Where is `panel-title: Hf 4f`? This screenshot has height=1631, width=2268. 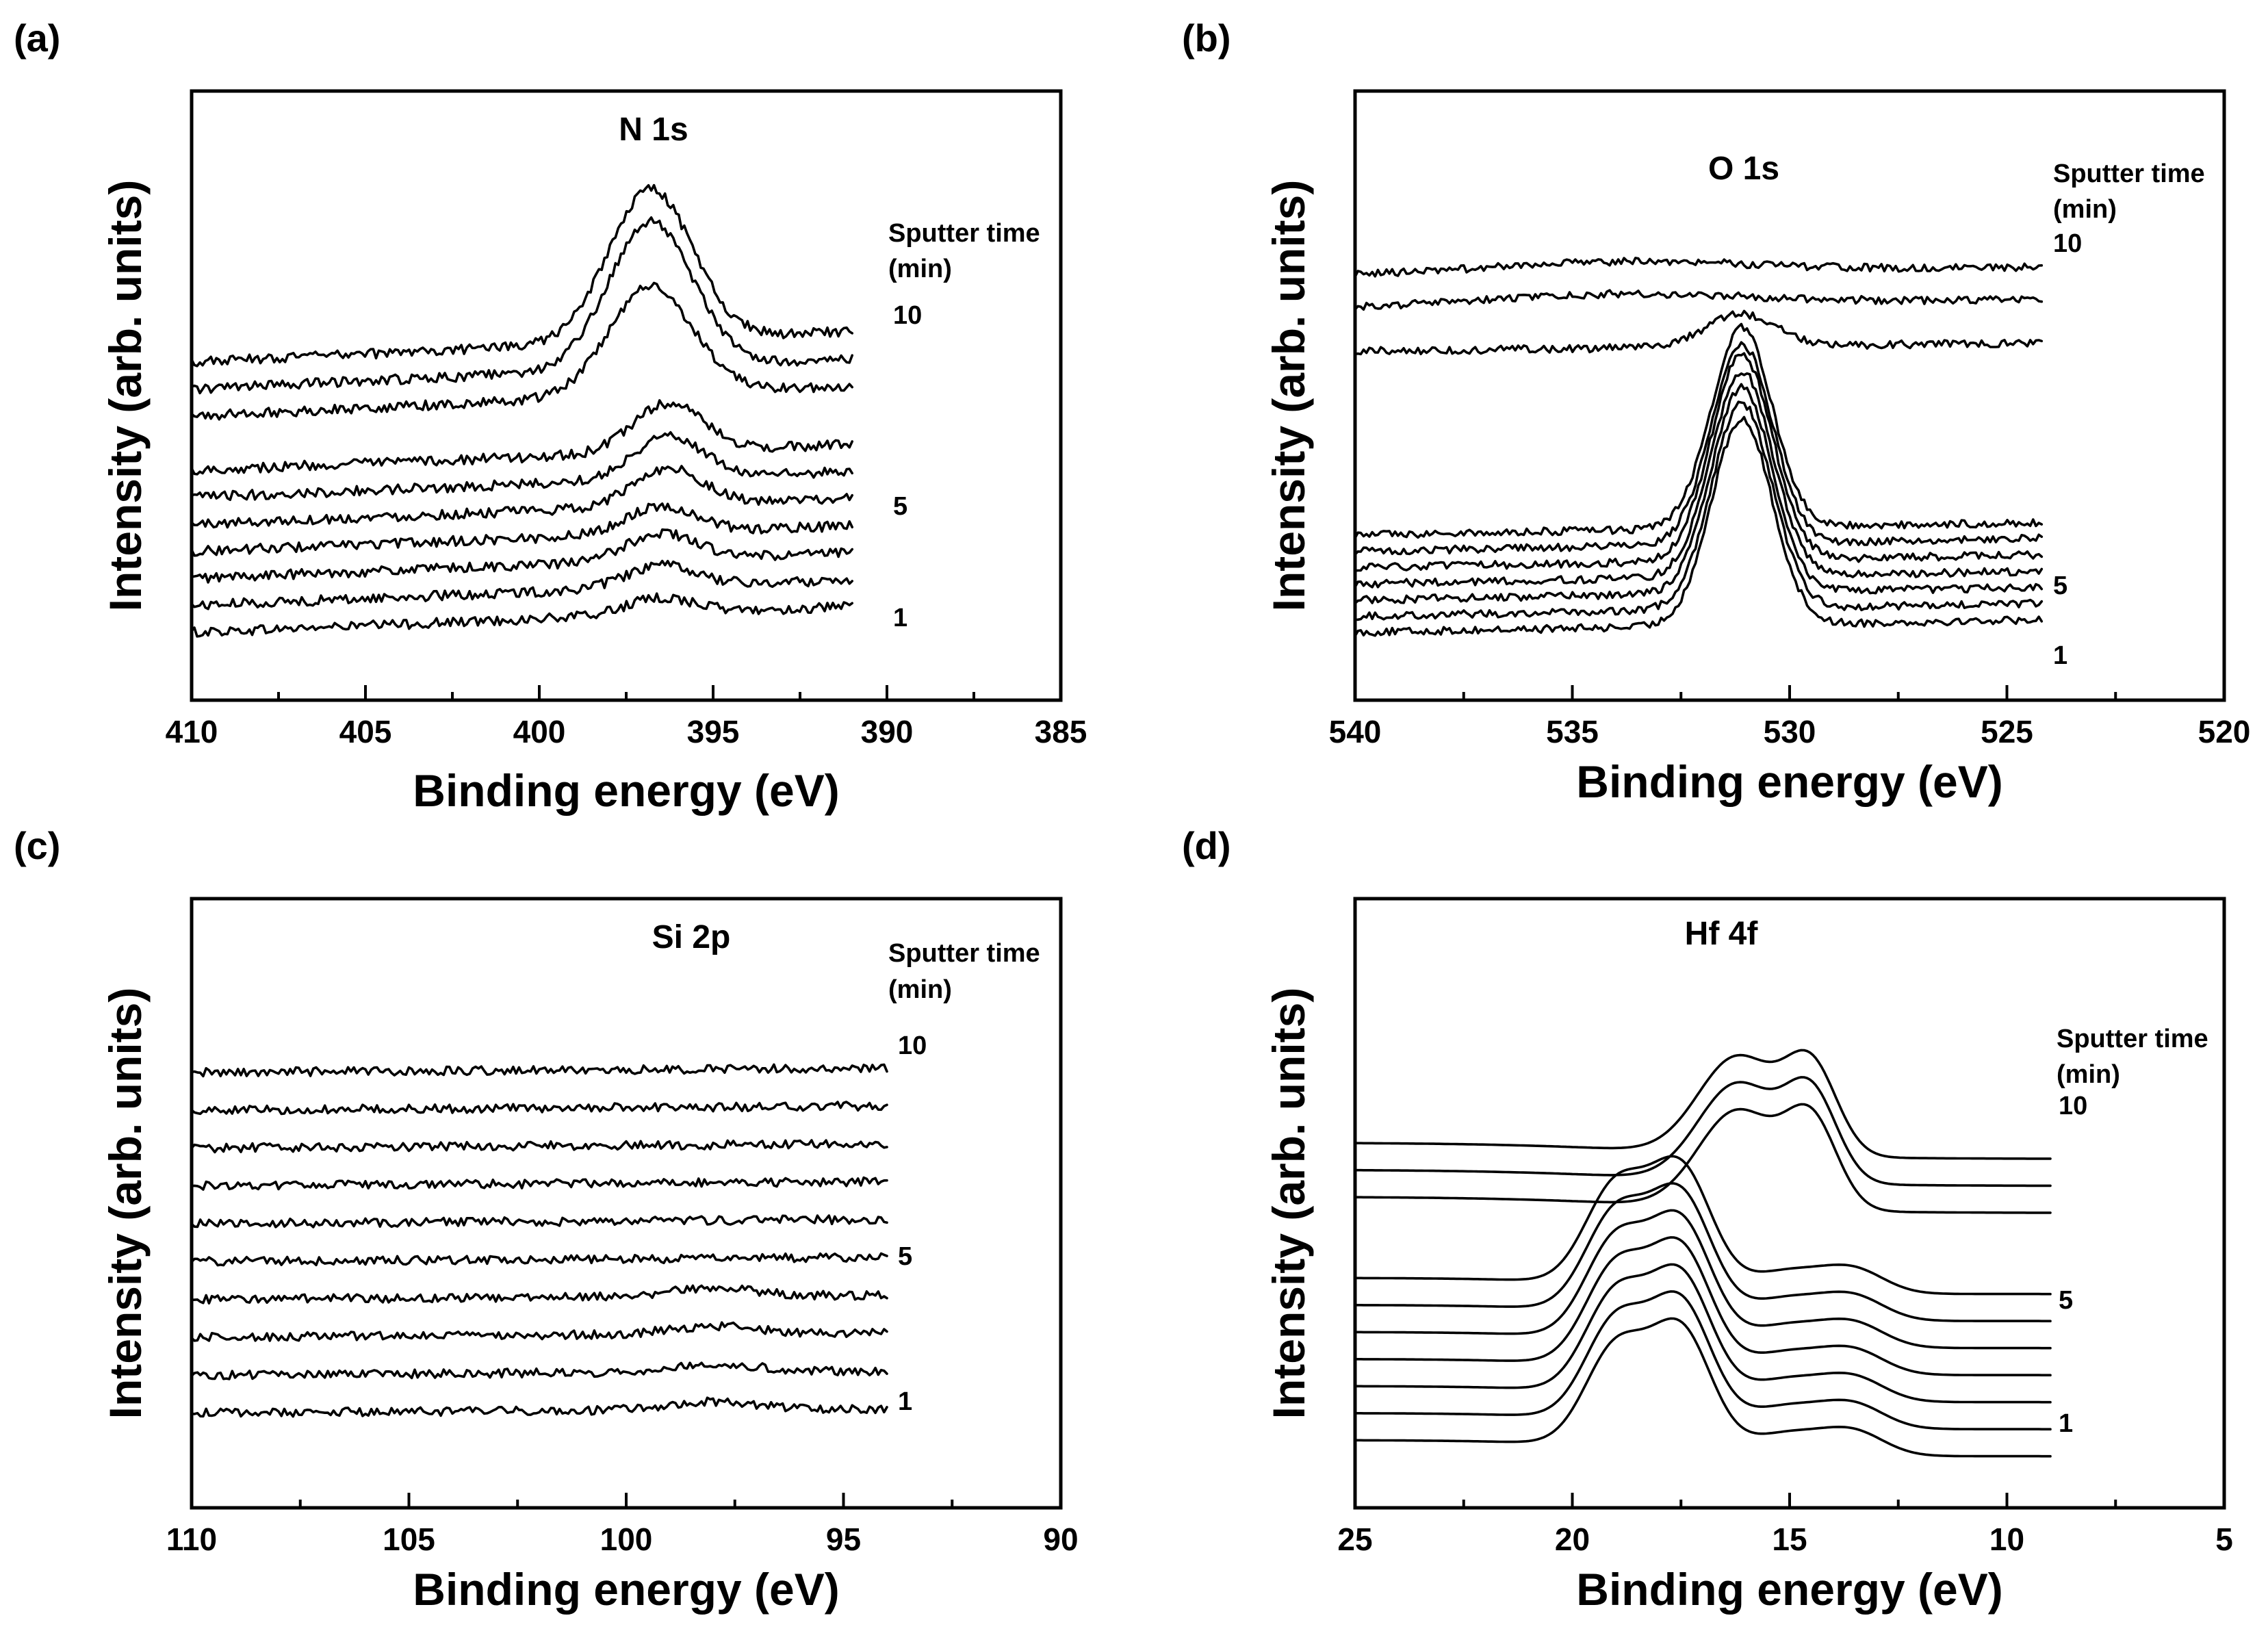
panel-title: Hf 4f is located at coordinates (1722, 934).